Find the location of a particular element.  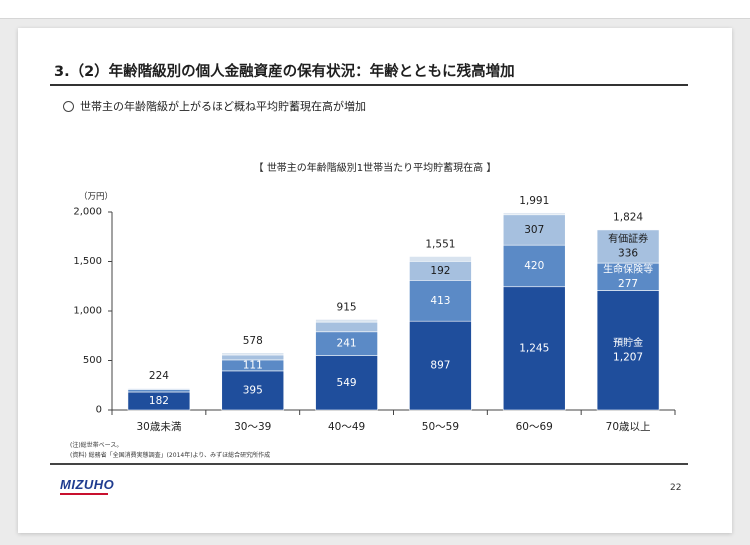

total-label: 224 is located at coordinates (159, 376).